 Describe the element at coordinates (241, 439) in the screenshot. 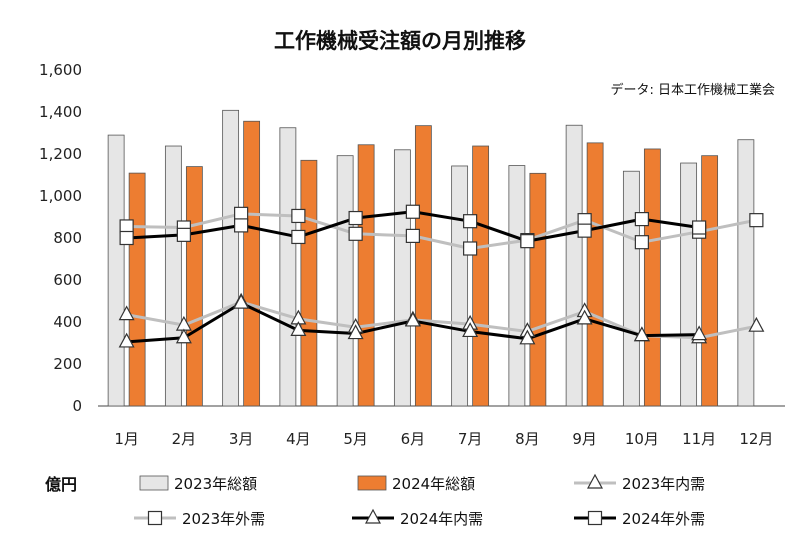

I see `x-tick-label: 3月` at that location.